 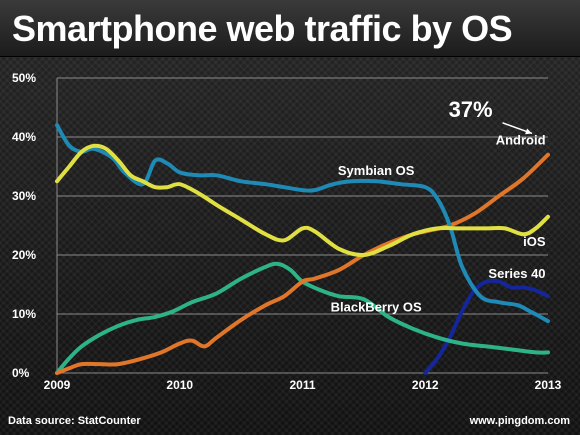 What do you see at coordinates (519, 421) in the screenshot?
I see `site-url: www.pingdom.com` at bounding box center [519, 421].